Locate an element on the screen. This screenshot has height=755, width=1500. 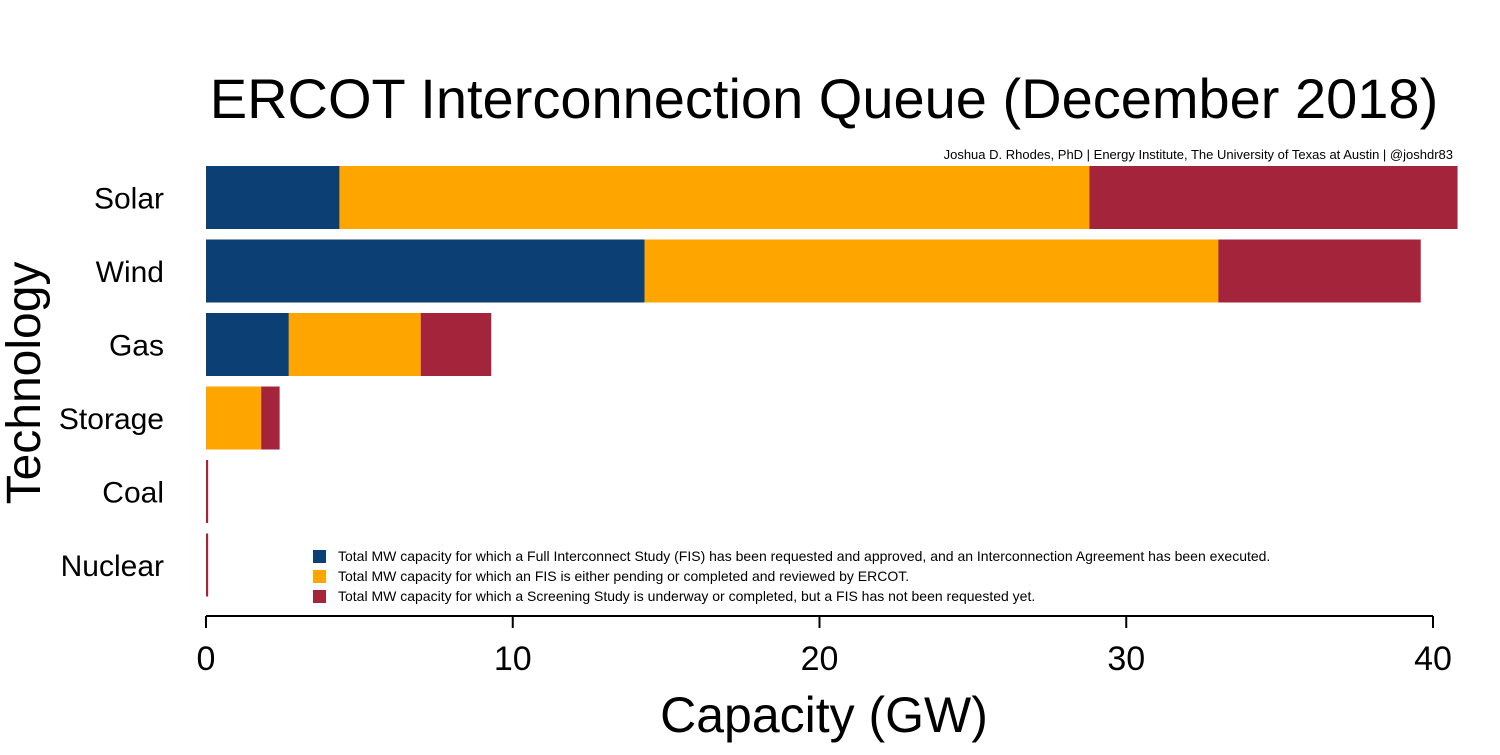
x-tick-label: 40 is located at coordinates (1433, 659).